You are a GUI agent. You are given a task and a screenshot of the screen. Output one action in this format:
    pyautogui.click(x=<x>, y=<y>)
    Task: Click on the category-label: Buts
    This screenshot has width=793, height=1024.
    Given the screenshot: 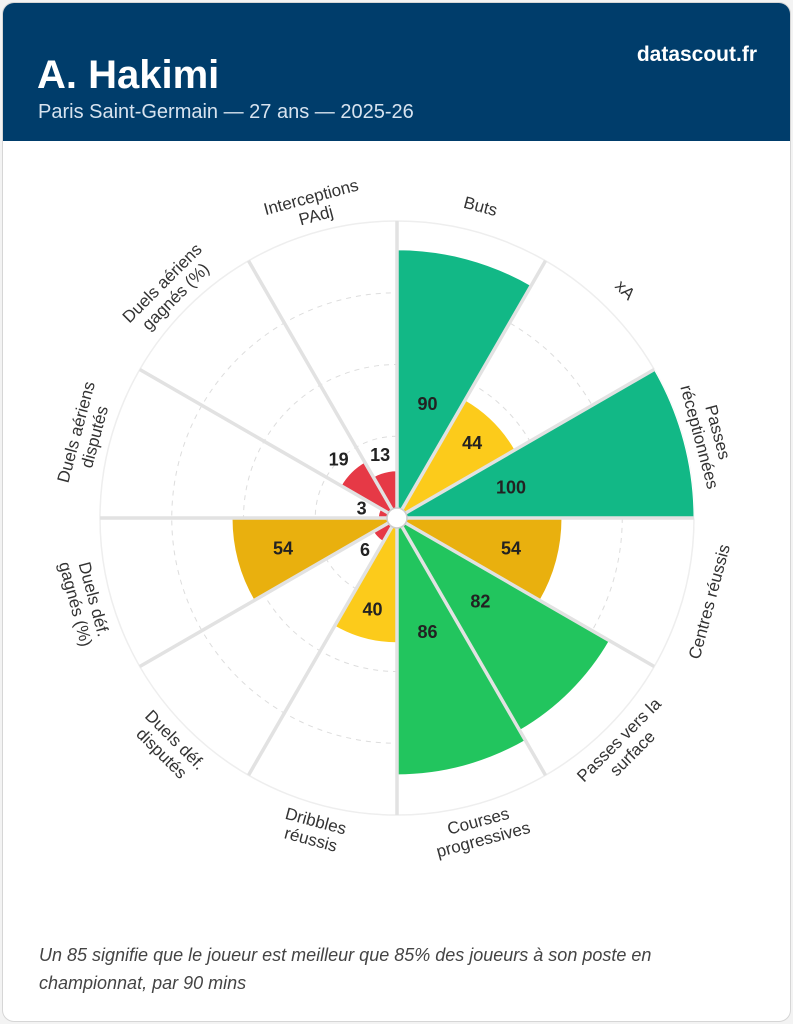 What is the action you would take?
    pyautogui.click(x=481, y=206)
    